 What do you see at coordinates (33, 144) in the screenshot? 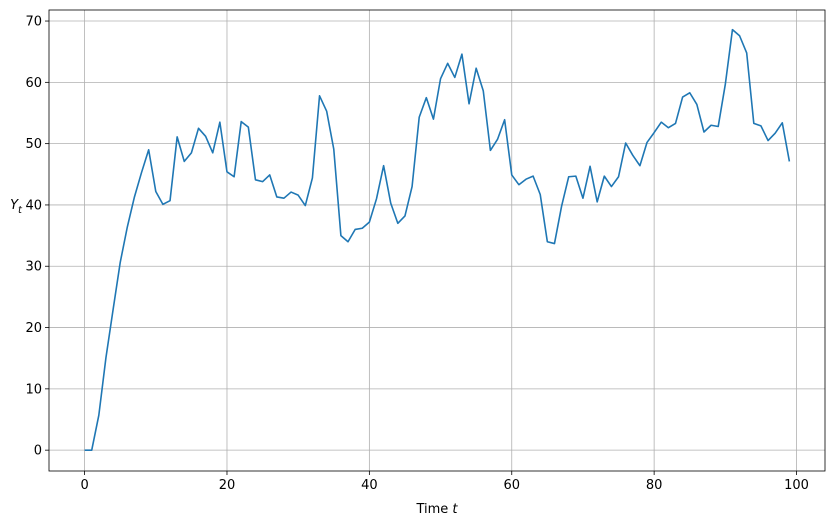
I see `y-tick-label: 50` at bounding box center [33, 144].